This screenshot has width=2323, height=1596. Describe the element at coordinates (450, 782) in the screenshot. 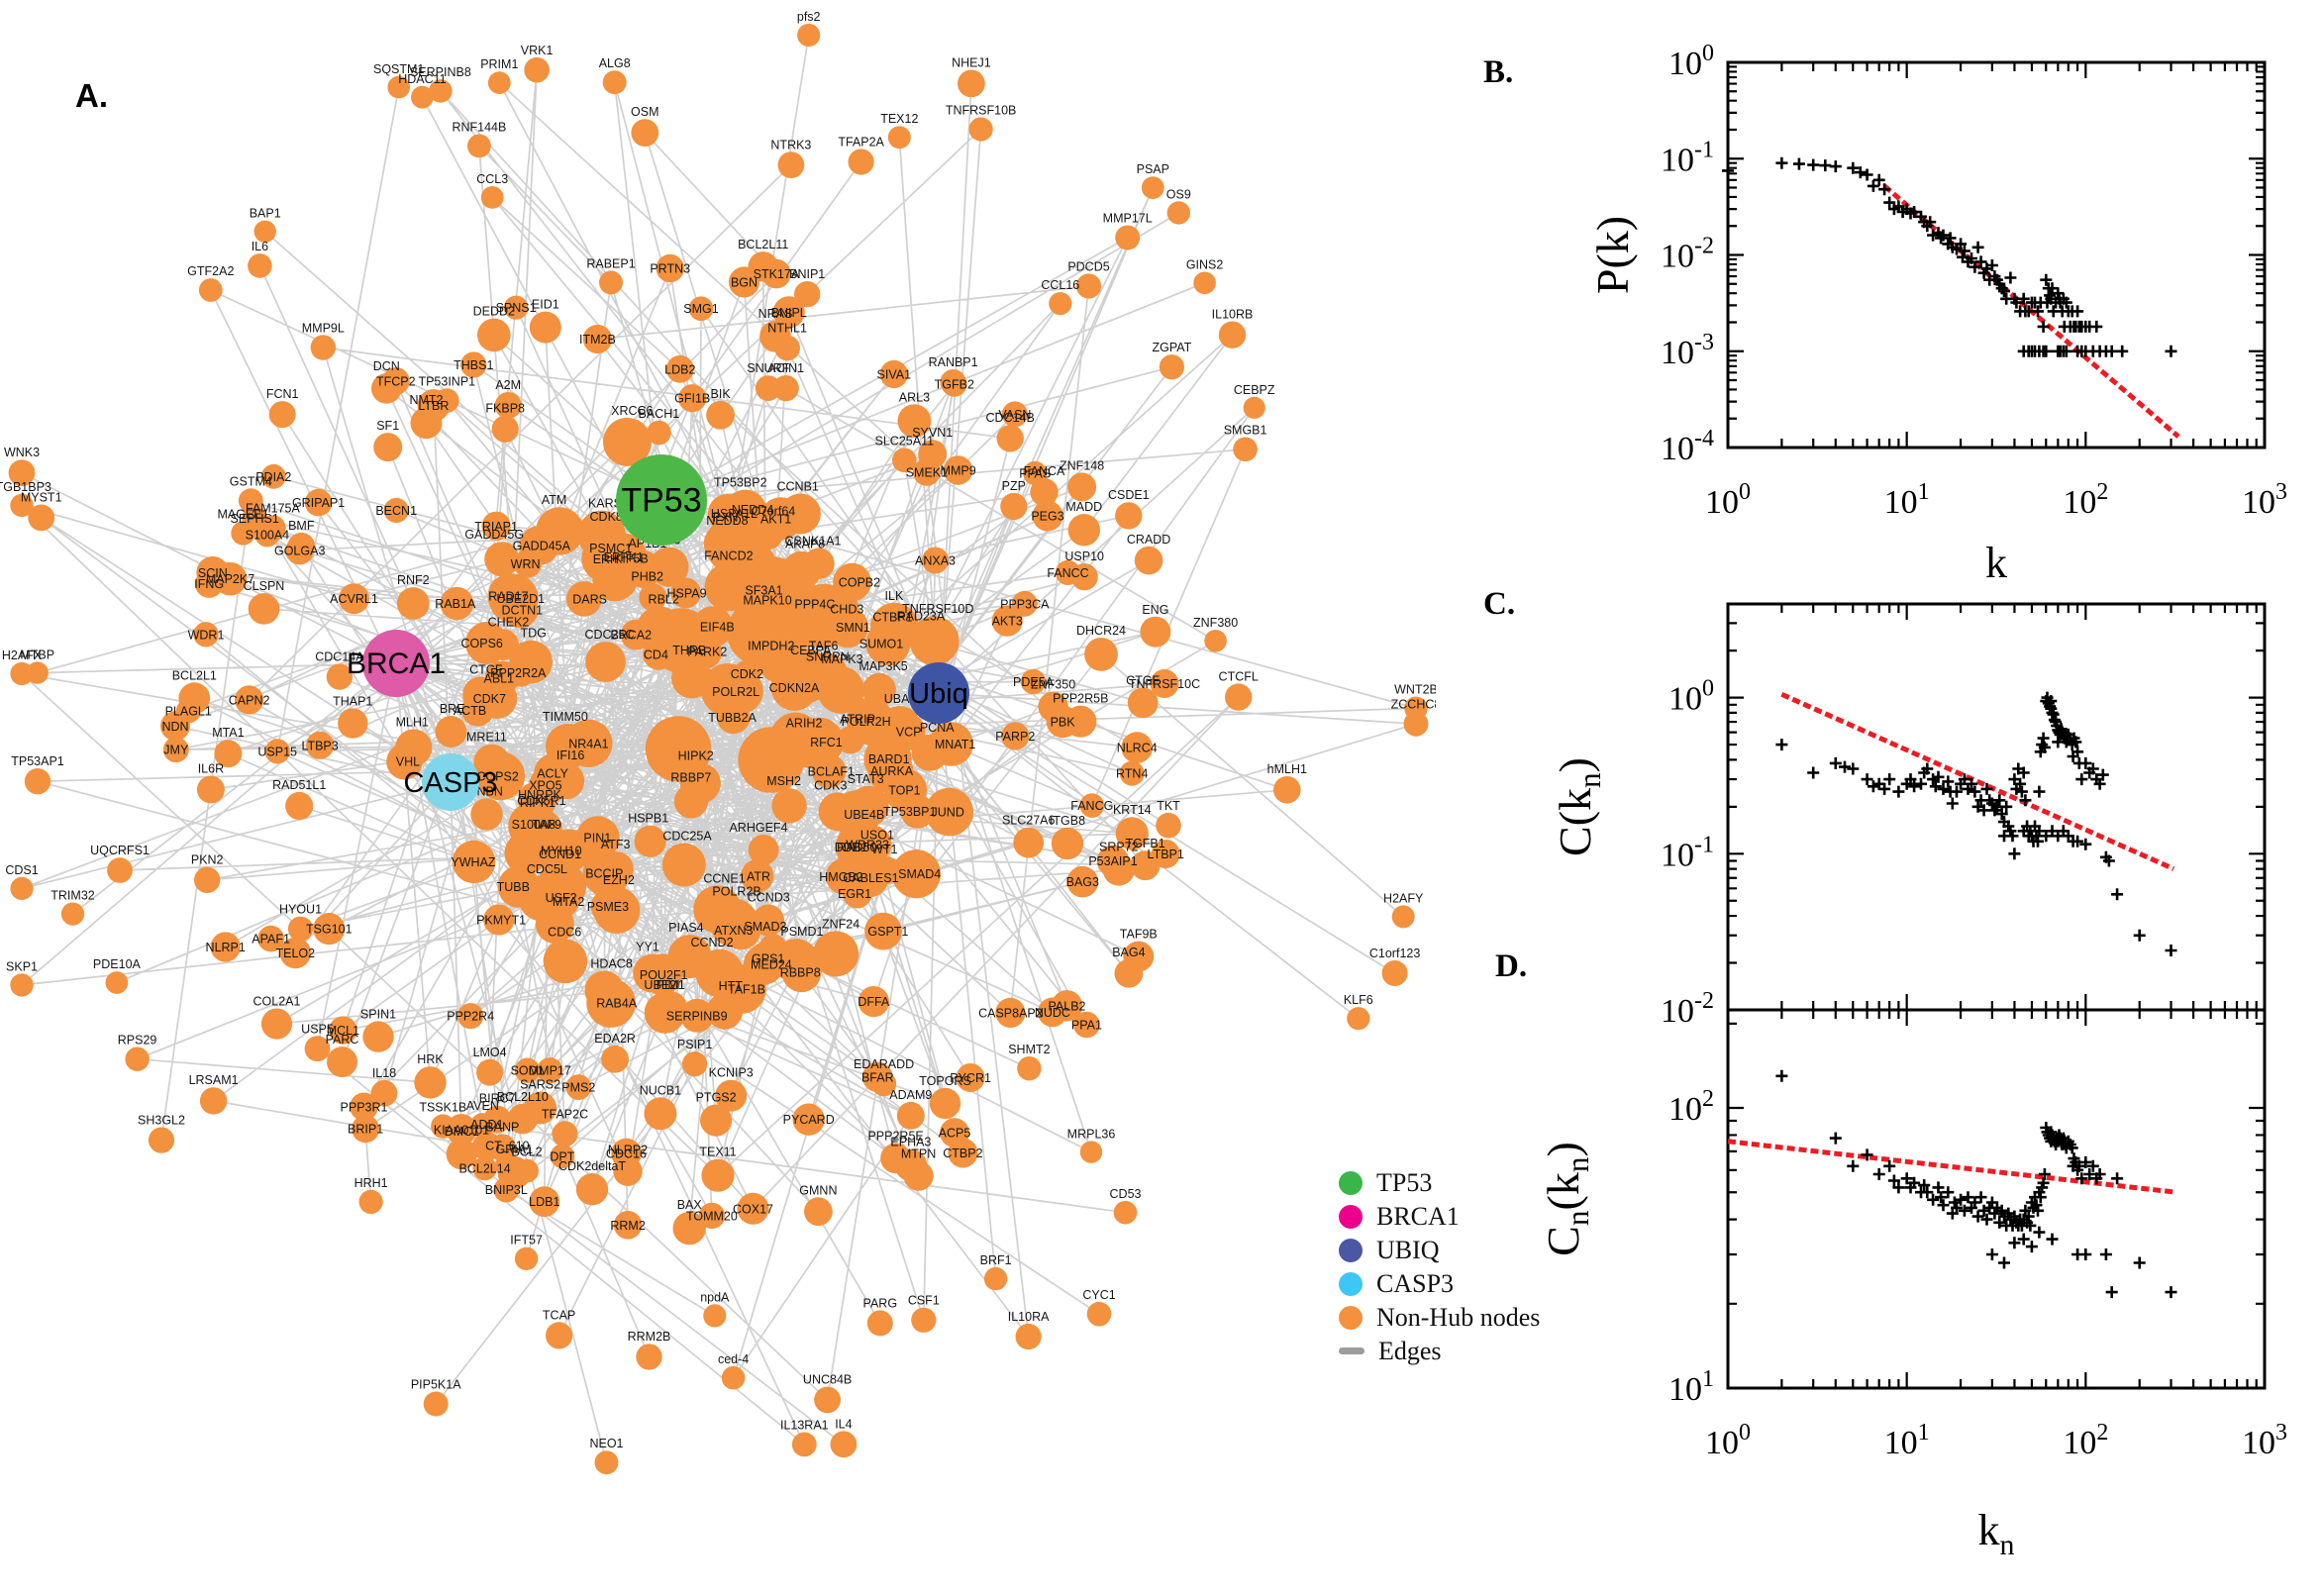

I see `hub-casp3: CASP3` at that location.